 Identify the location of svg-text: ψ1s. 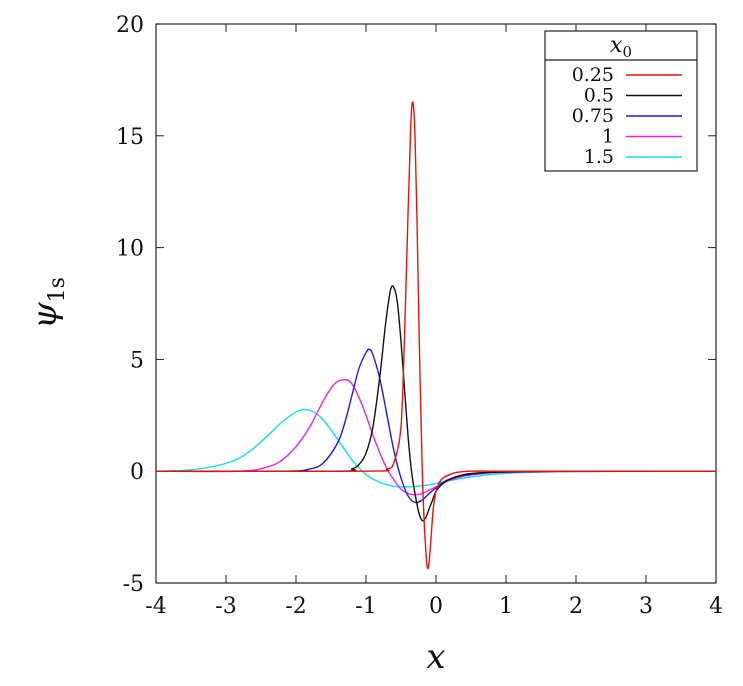
(47, 303).